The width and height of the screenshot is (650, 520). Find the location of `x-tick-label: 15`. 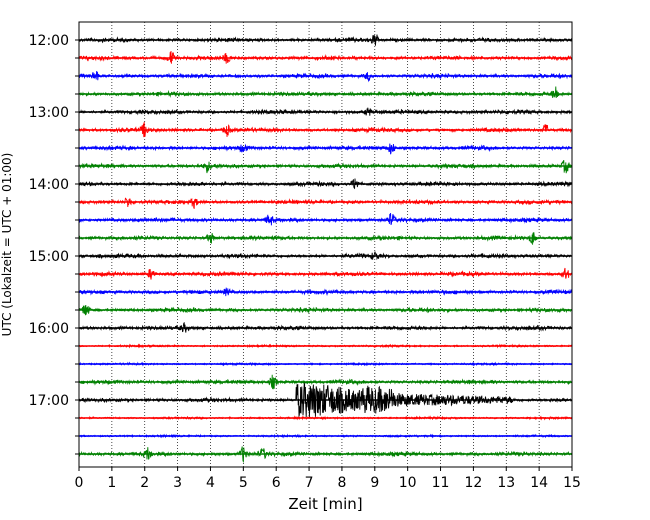

x-tick-label: 15 is located at coordinates (572, 483).